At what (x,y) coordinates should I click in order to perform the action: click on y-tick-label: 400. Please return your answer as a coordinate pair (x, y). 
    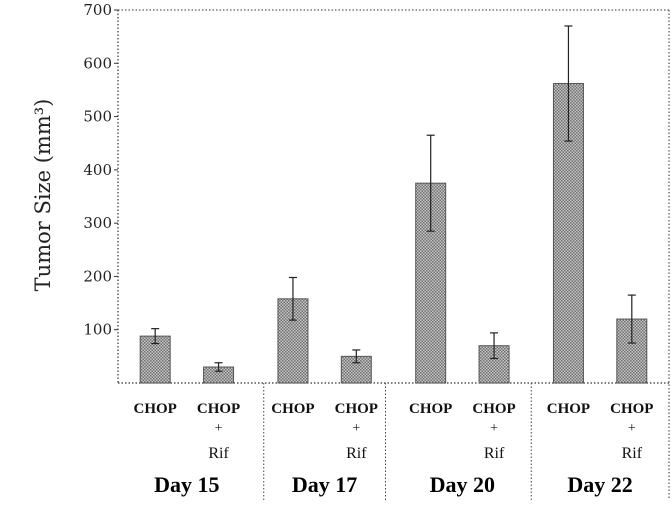
    Looking at the image, I should click on (97, 170).